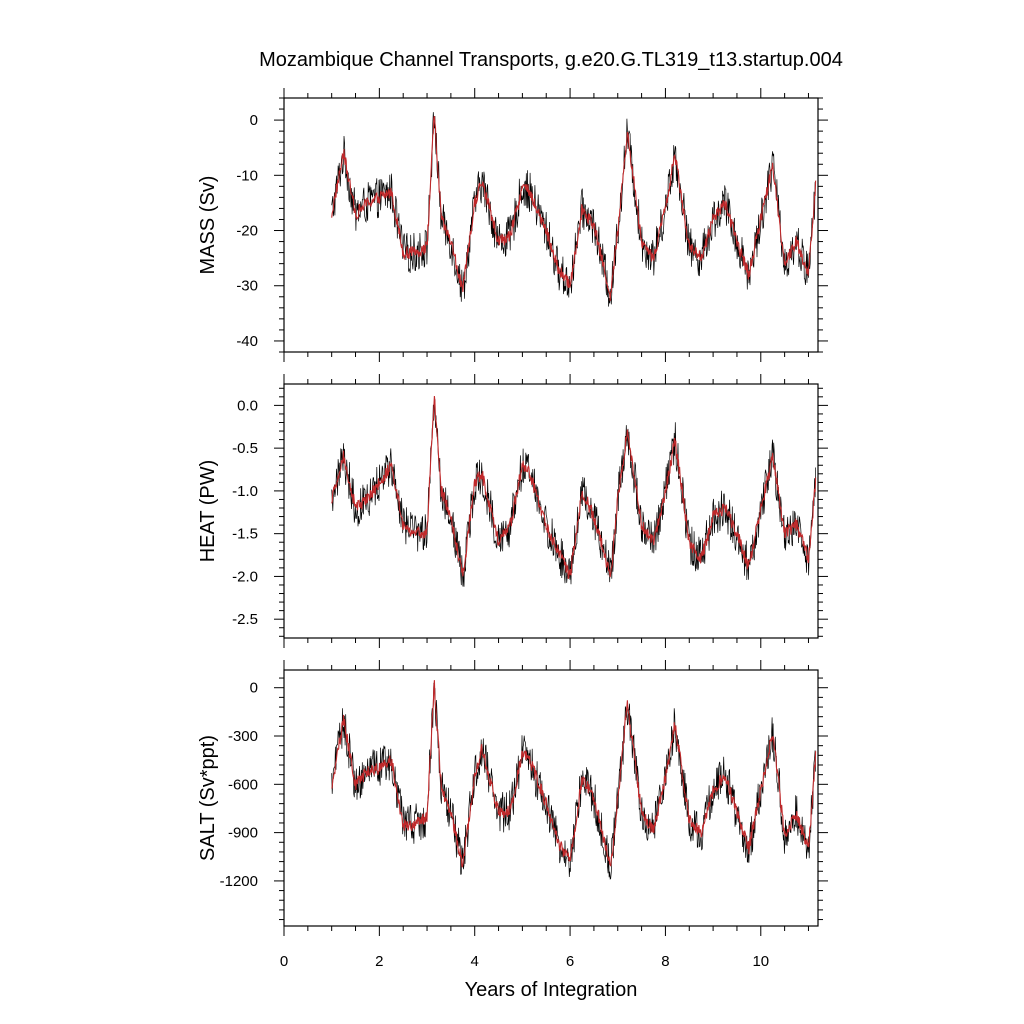 This screenshot has height=1024, width=1024. Describe the element at coordinates (570, 961) in the screenshot. I see `x-tick-label: 6` at that location.